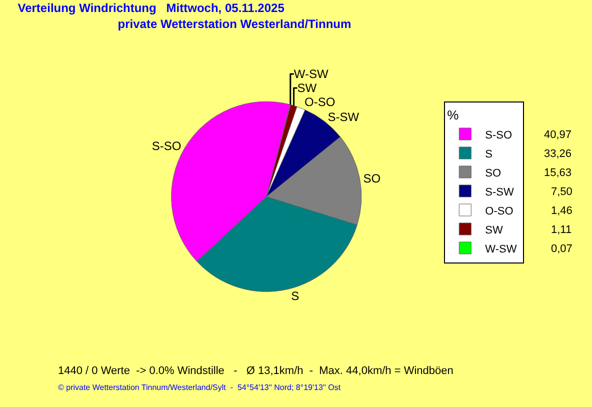  I want to click on slice-label: W-SW, so click(311, 74).